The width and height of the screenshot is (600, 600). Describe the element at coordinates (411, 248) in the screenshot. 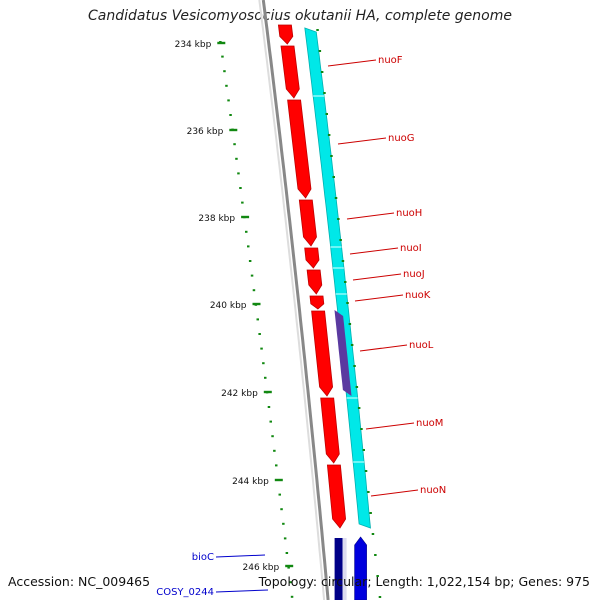

I see `gene-label-nuoI: nuoI` at that location.